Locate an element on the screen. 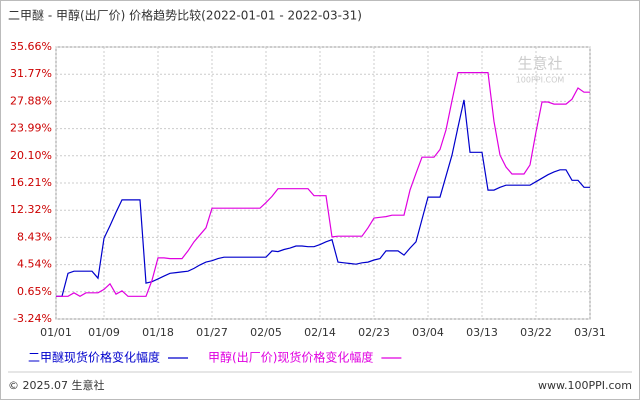 The image size is (640, 400). footer-right: www.100PPI.com is located at coordinates (585, 385).